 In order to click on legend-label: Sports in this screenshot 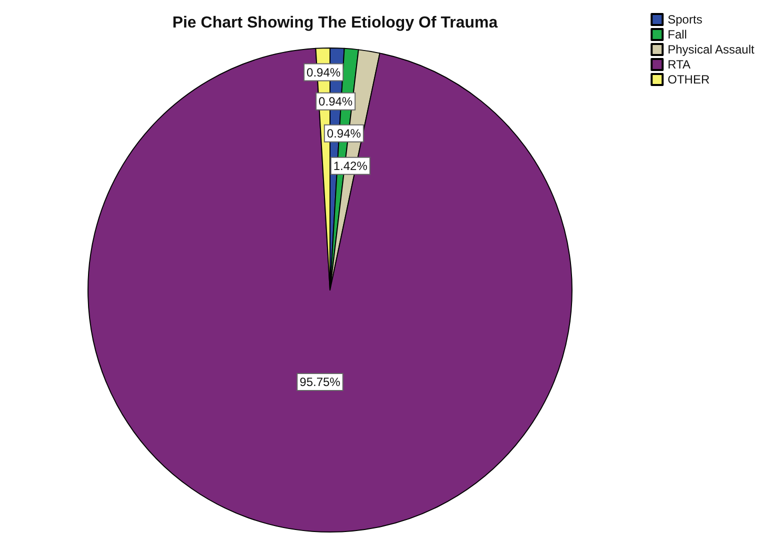, I will do `click(685, 19)`.